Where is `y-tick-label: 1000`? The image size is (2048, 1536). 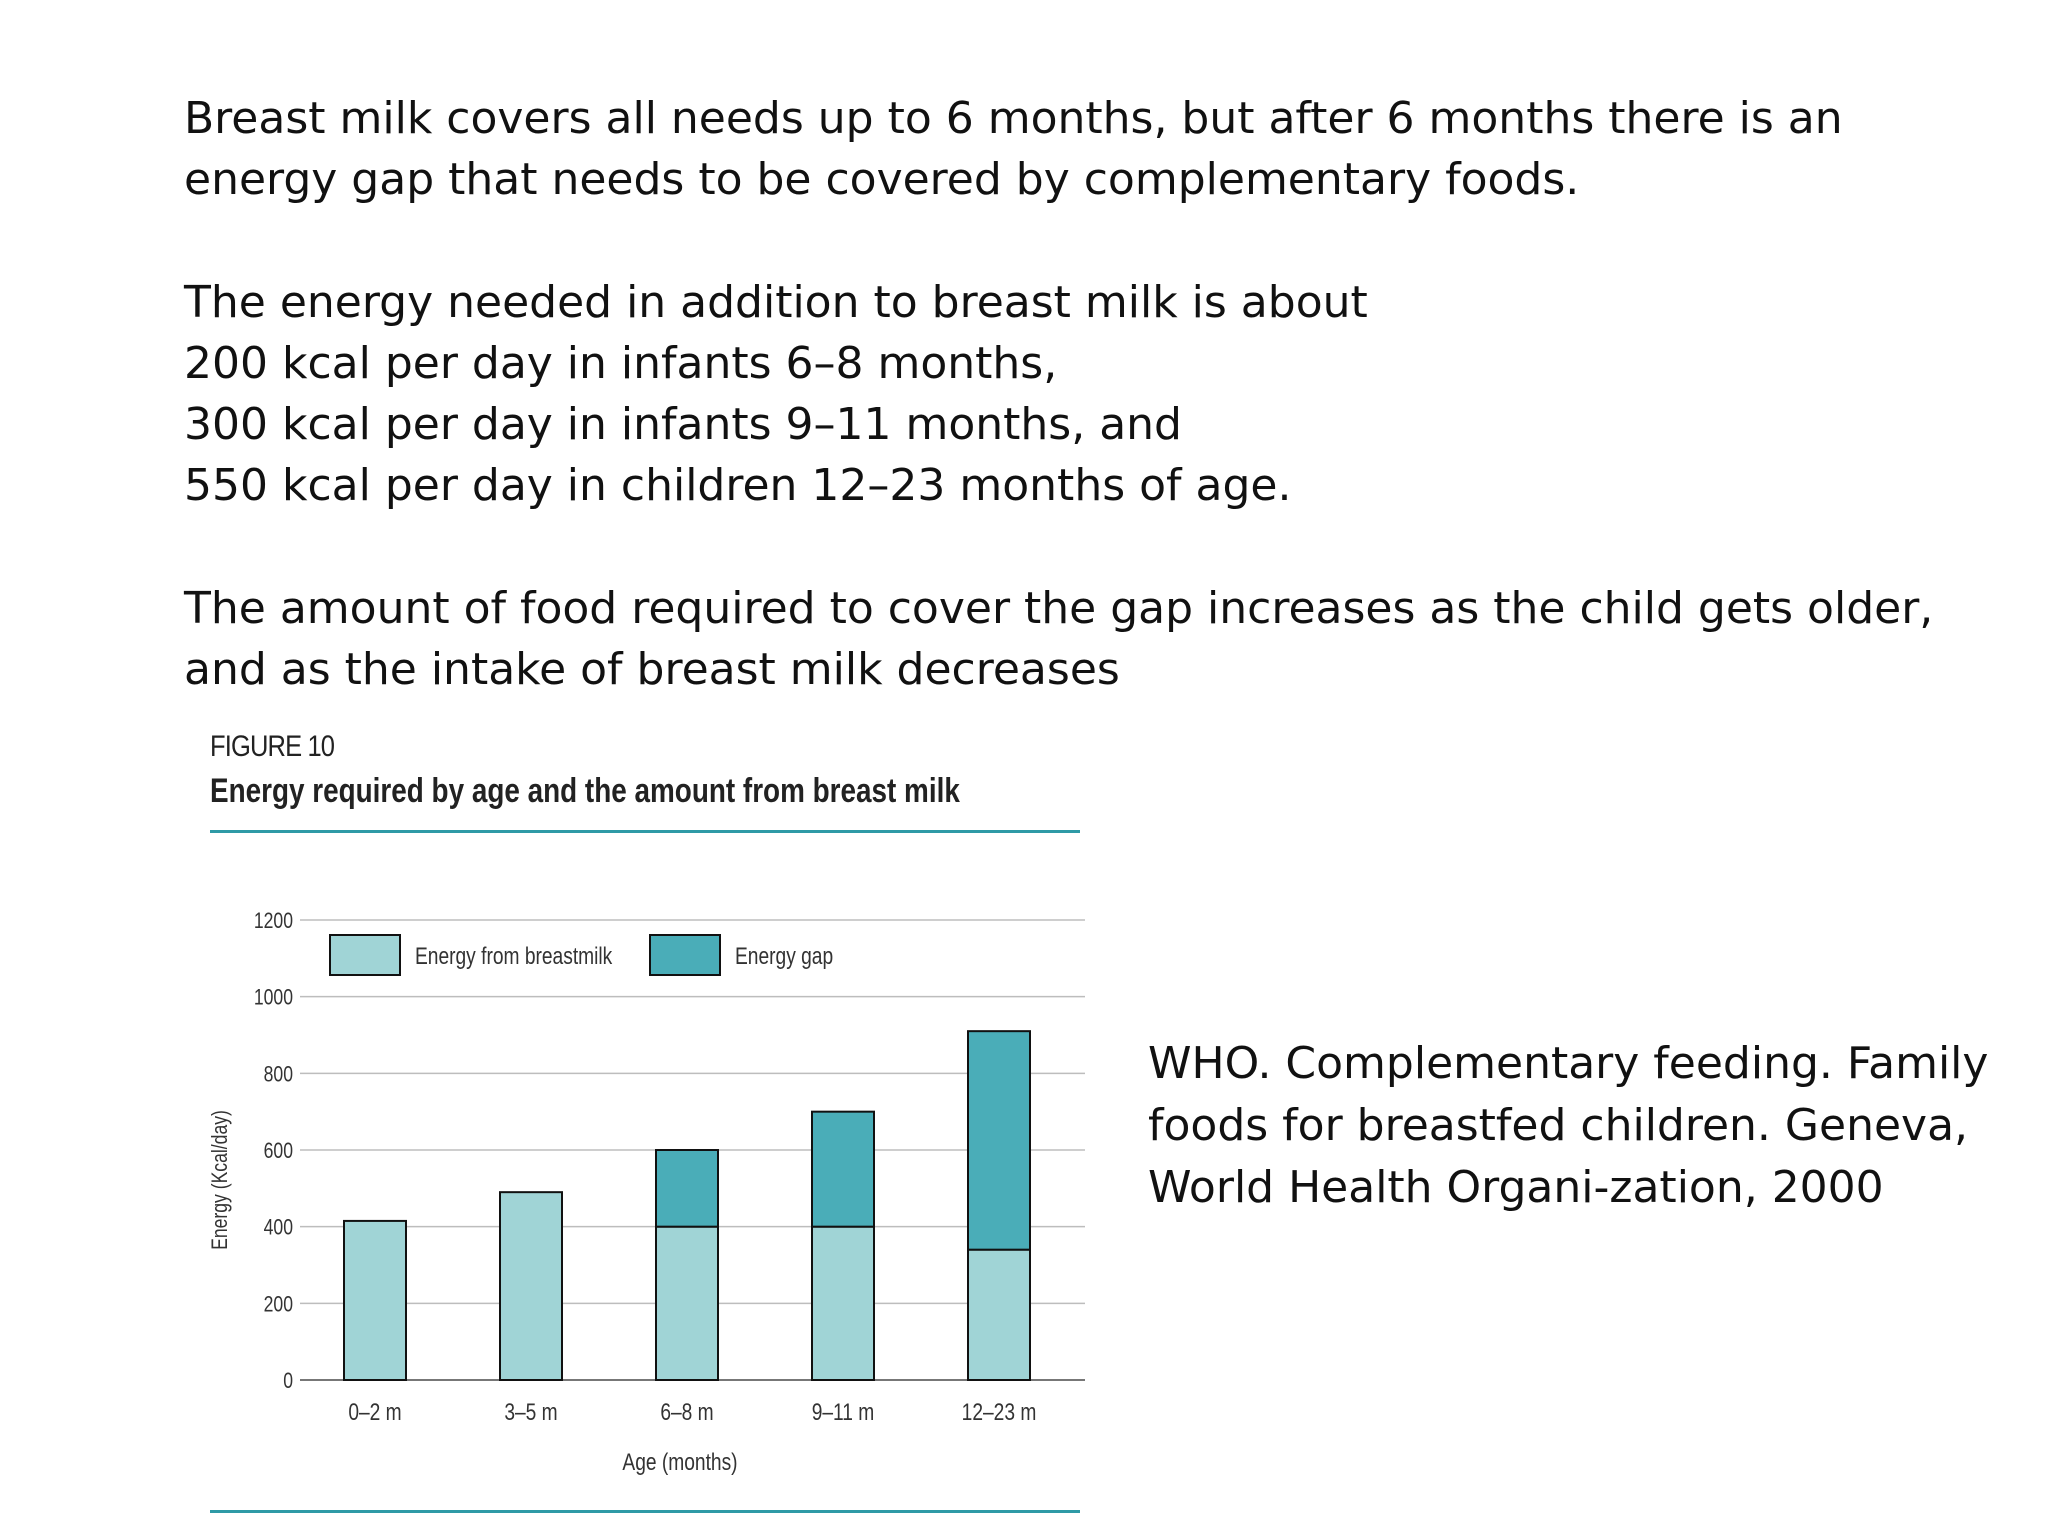 y-tick-label: 1000 is located at coordinates (273, 998).